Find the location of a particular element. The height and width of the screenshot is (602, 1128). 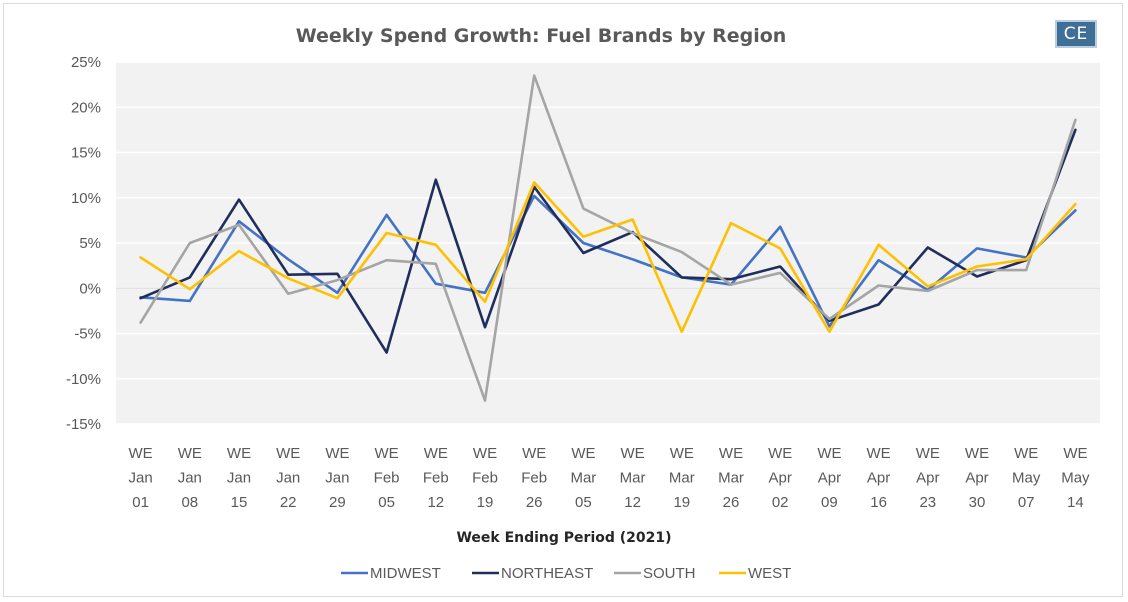

y-tick-label: 20% is located at coordinates (86, 107).